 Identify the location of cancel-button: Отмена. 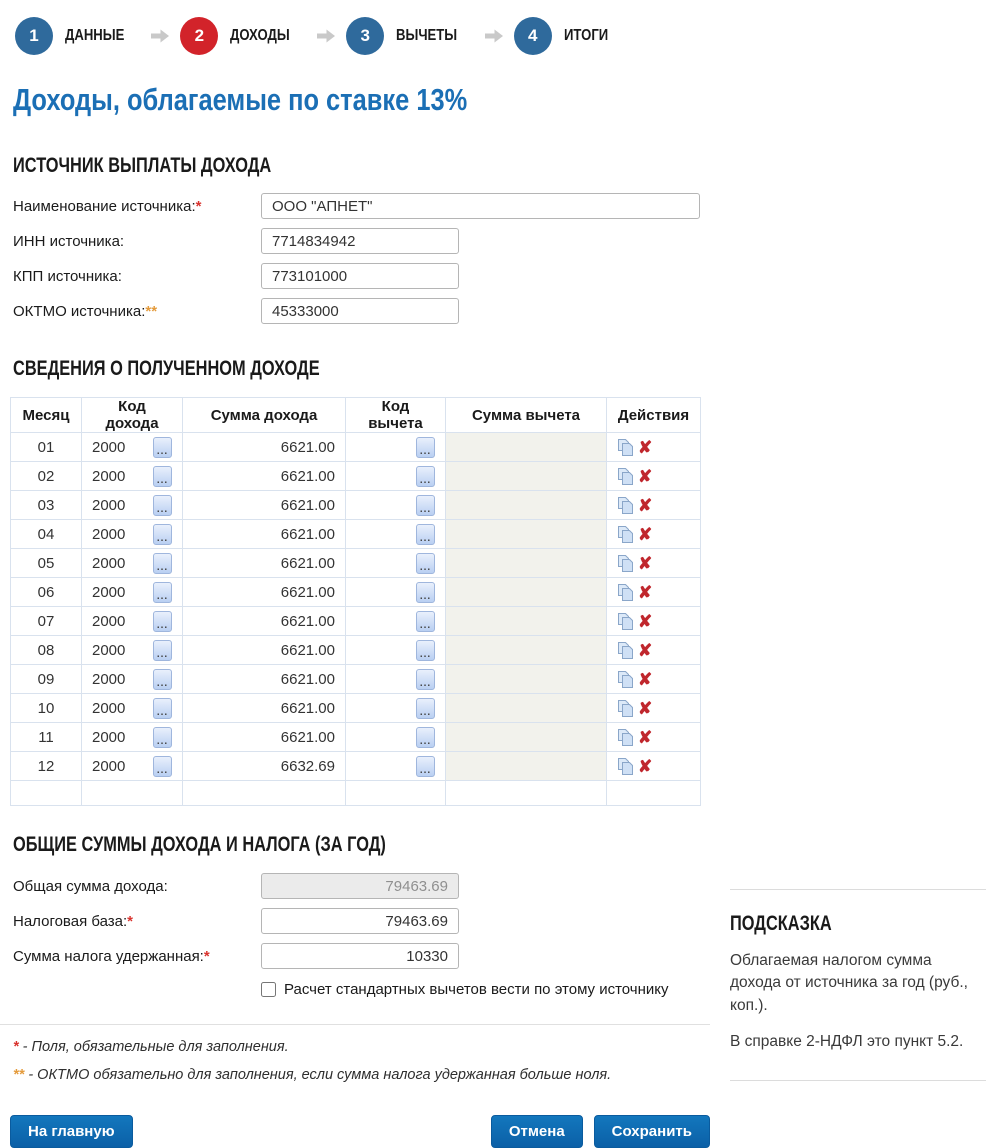
(536, 1131).